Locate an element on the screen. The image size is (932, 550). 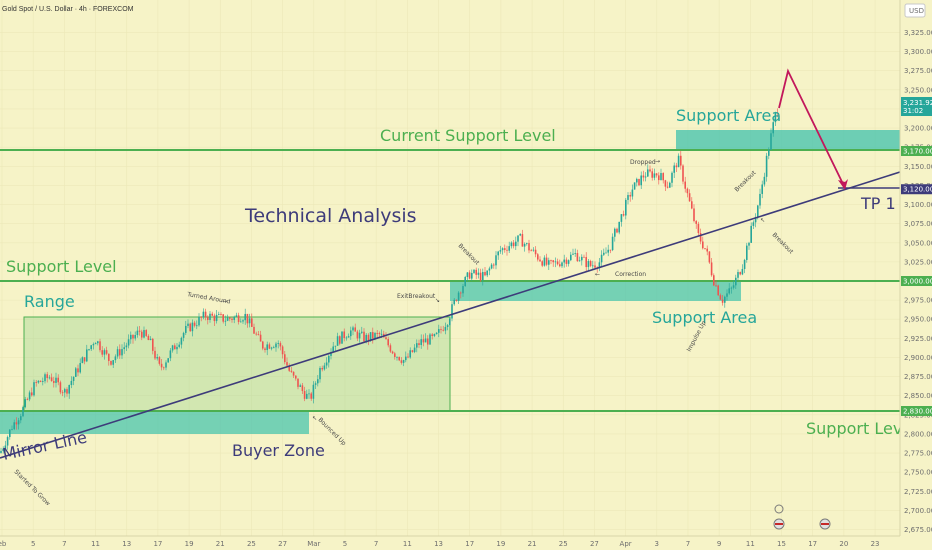
projection-arrowhead is located at coordinates (843, 184).